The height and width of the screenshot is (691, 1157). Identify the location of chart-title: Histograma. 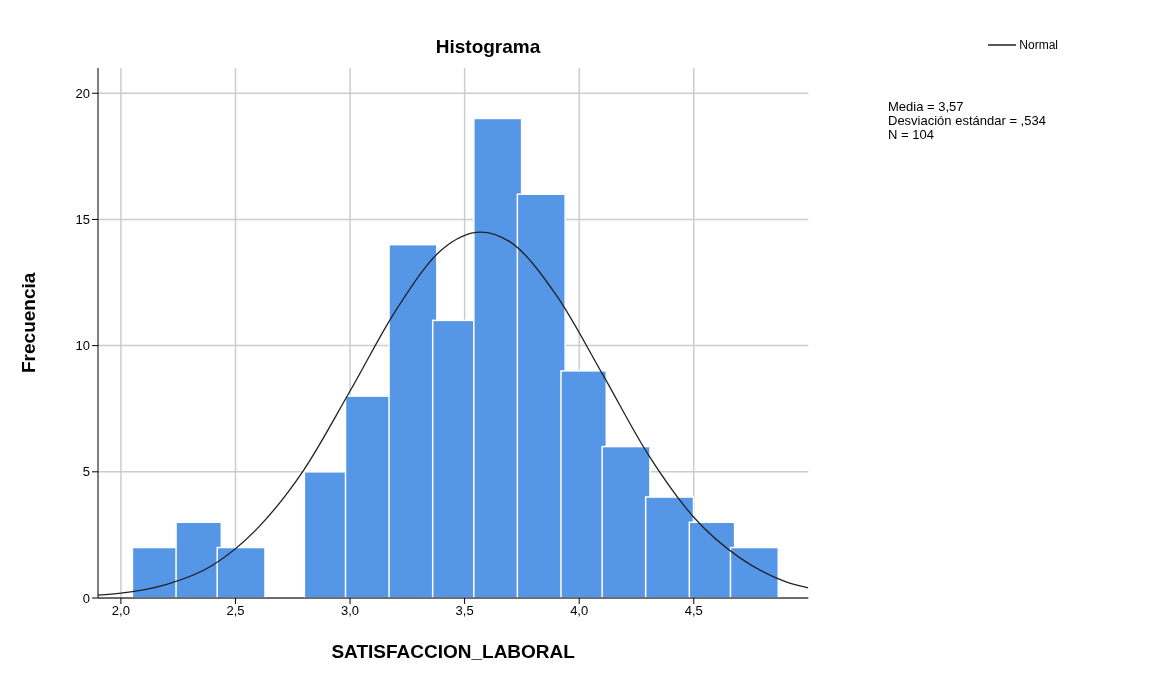
(488, 47).